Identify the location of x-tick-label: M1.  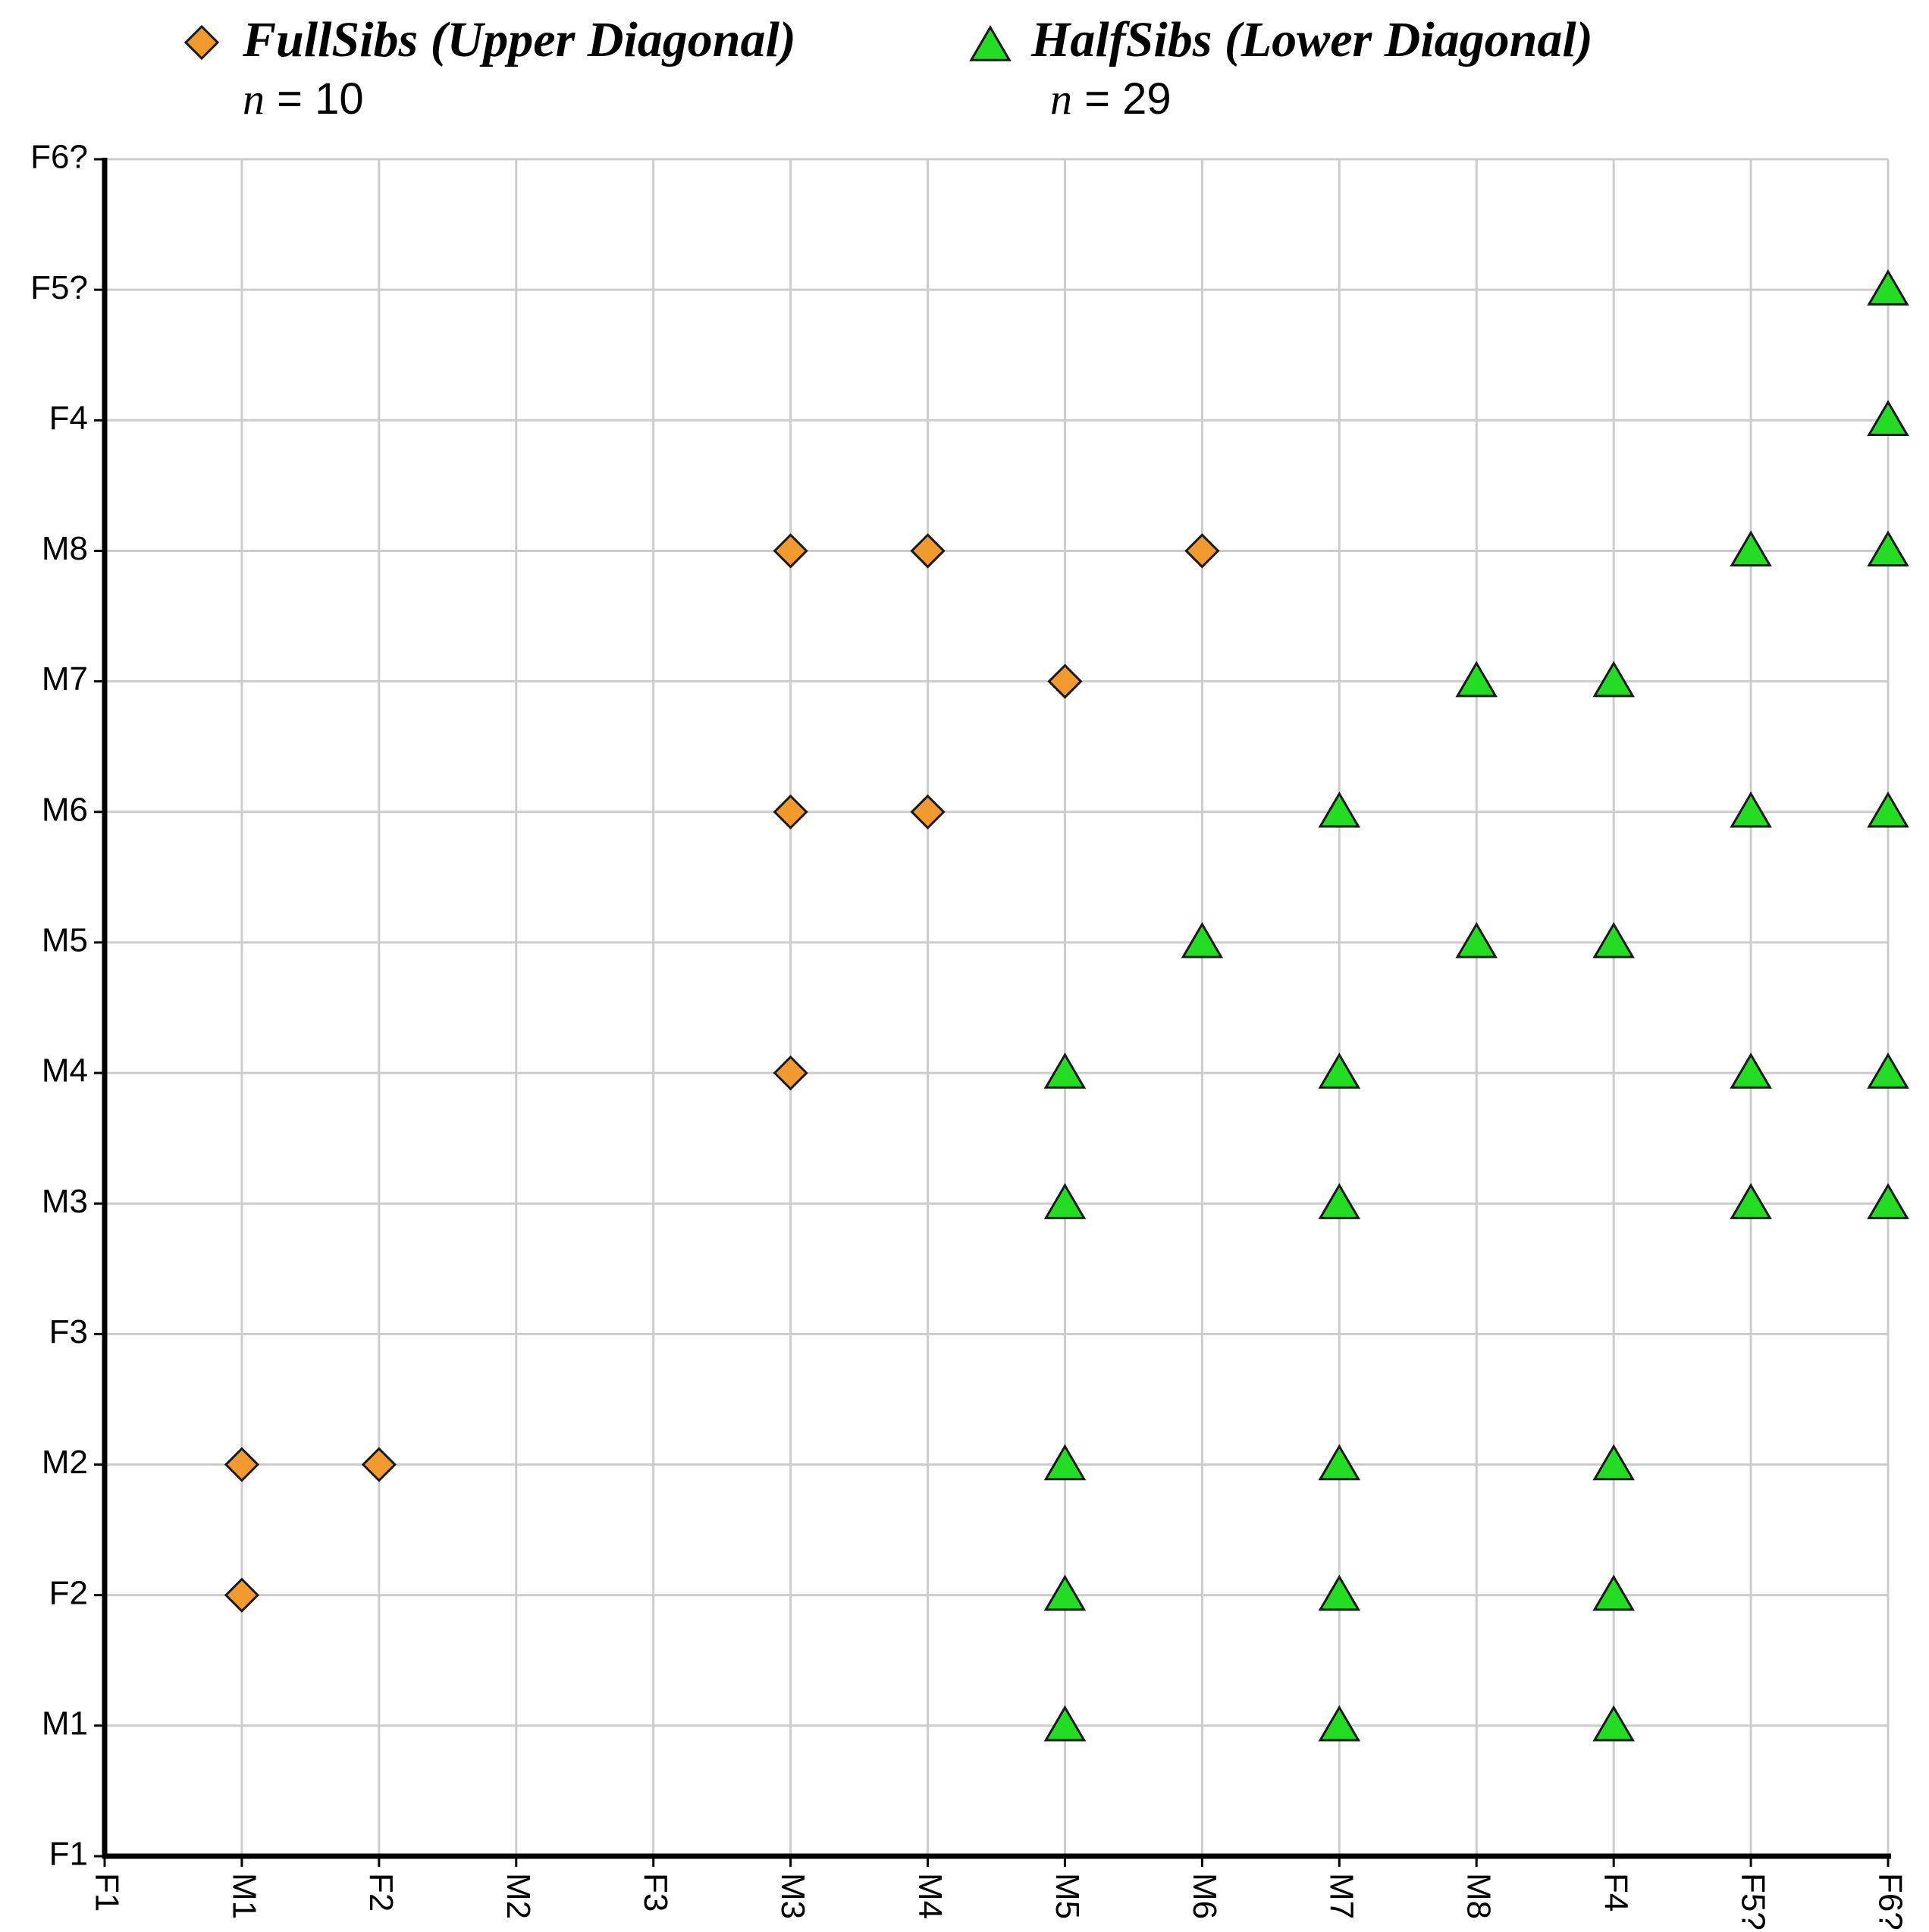
(244, 1896).